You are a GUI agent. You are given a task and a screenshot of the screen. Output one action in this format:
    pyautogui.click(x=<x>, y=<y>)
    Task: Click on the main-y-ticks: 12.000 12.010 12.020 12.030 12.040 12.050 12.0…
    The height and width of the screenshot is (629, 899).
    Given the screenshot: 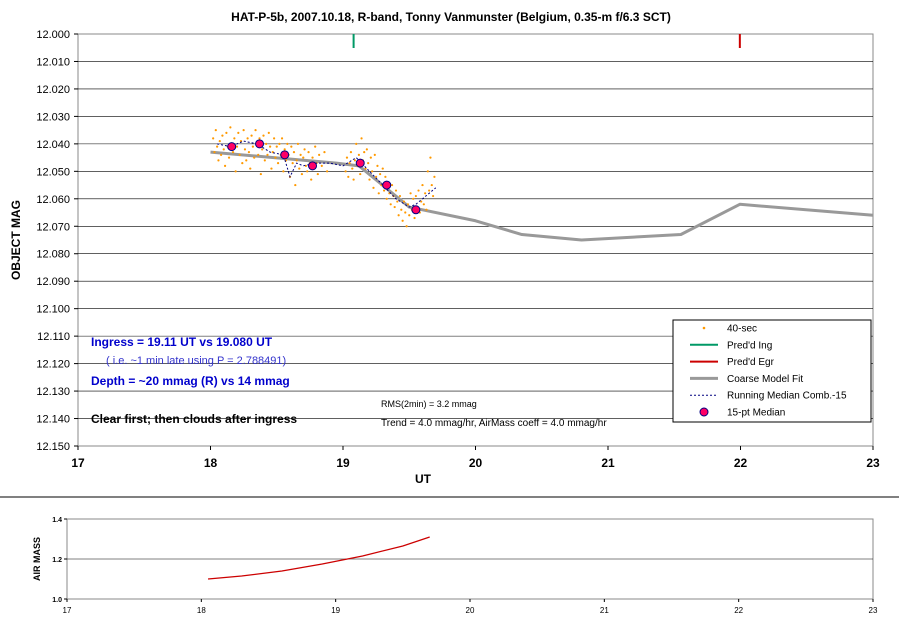 What is the action you would take?
    pyautogui.click(x=57, y=241)
    